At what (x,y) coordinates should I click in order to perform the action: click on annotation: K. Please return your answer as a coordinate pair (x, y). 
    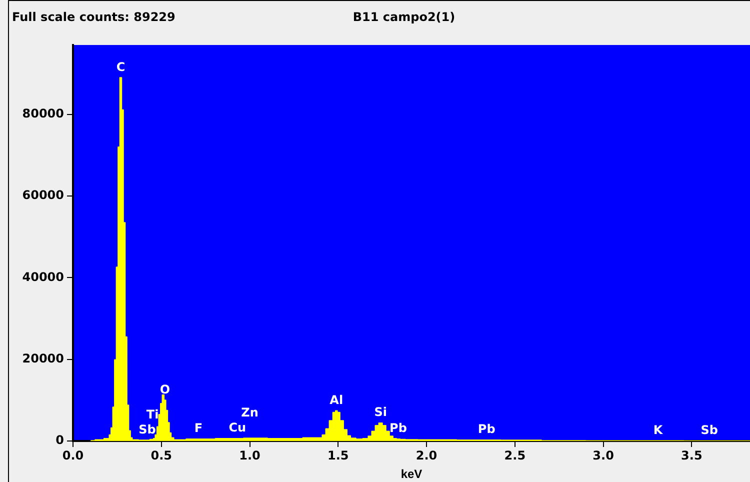
    Looking at the image, I should click on (658, 429).